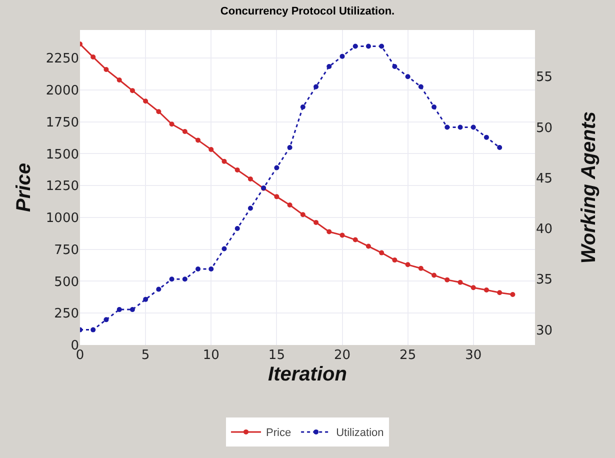 The width and height of the screenshot is (615, 458). Describe the element at coordinates (276, 355) in the screenshot. I see `x-tick-label: 15` at that location.